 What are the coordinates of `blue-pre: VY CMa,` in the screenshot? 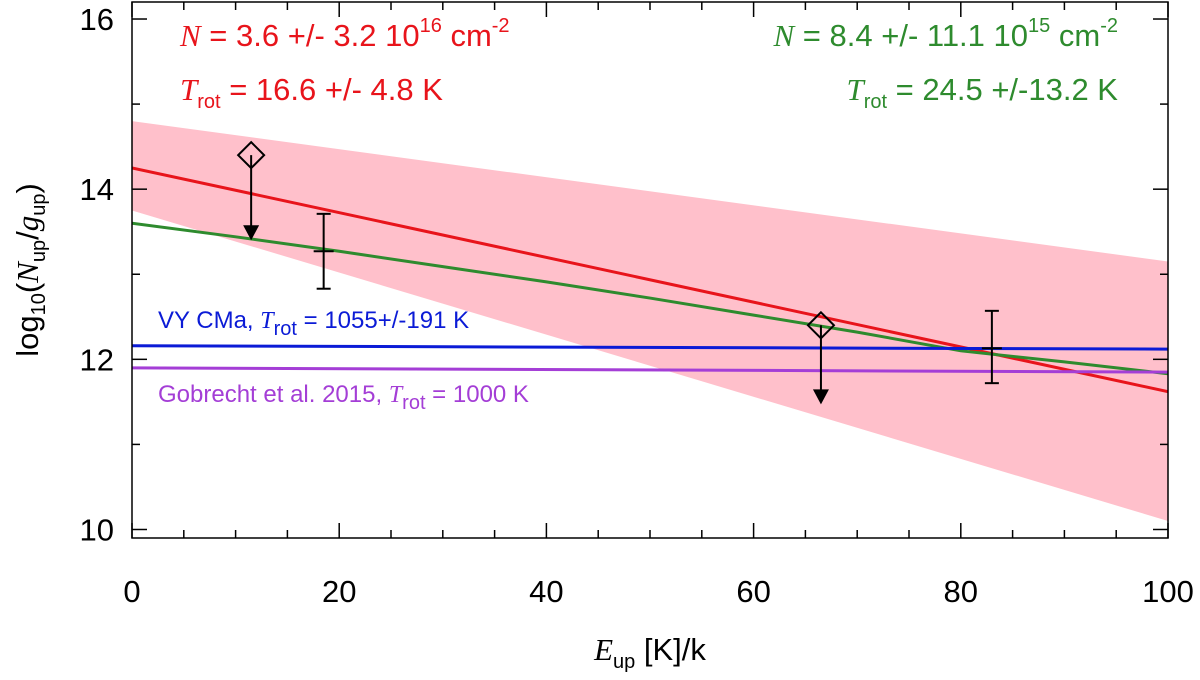 It's located at (209, 320).